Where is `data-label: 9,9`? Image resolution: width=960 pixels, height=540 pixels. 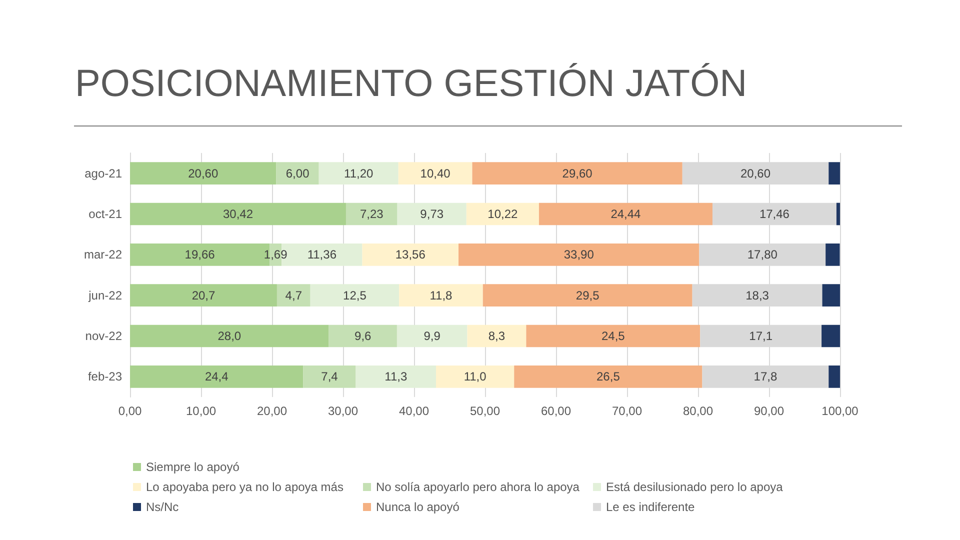 data-label: 9,9 is located at coordinates (432, 336).